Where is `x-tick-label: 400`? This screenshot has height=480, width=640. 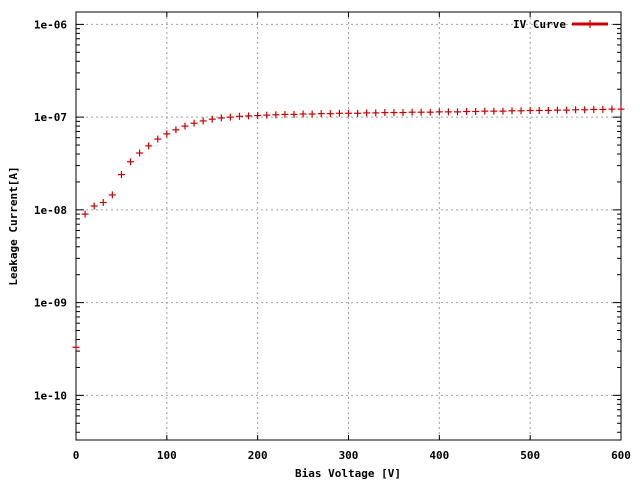 x-tick-label: 400 is located at coordinates (439, 455).